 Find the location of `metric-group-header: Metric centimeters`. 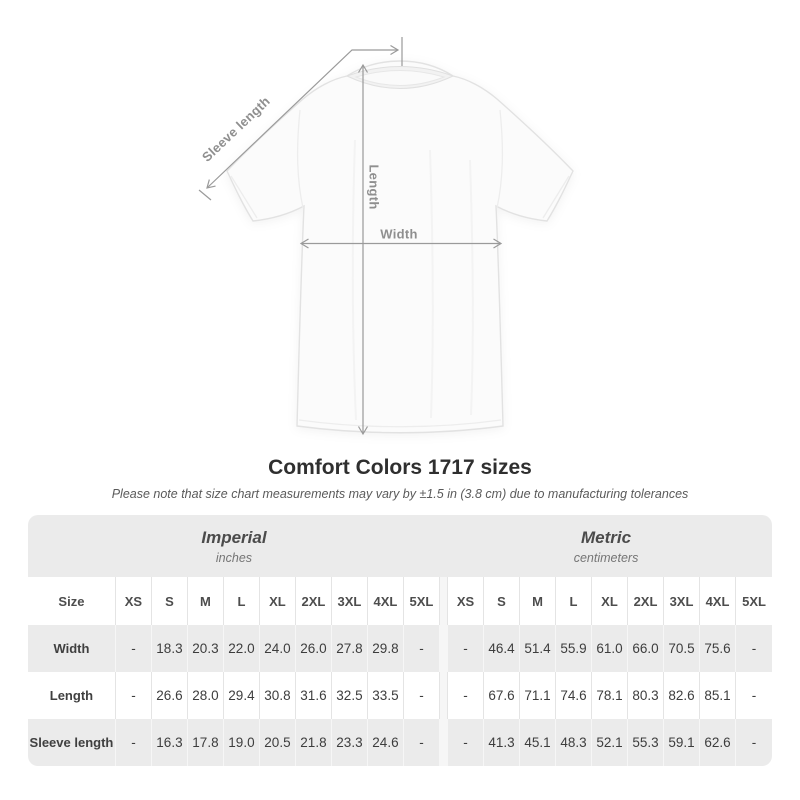

metric-group-header: Metric centimeters is located at coordinates (606, 546).